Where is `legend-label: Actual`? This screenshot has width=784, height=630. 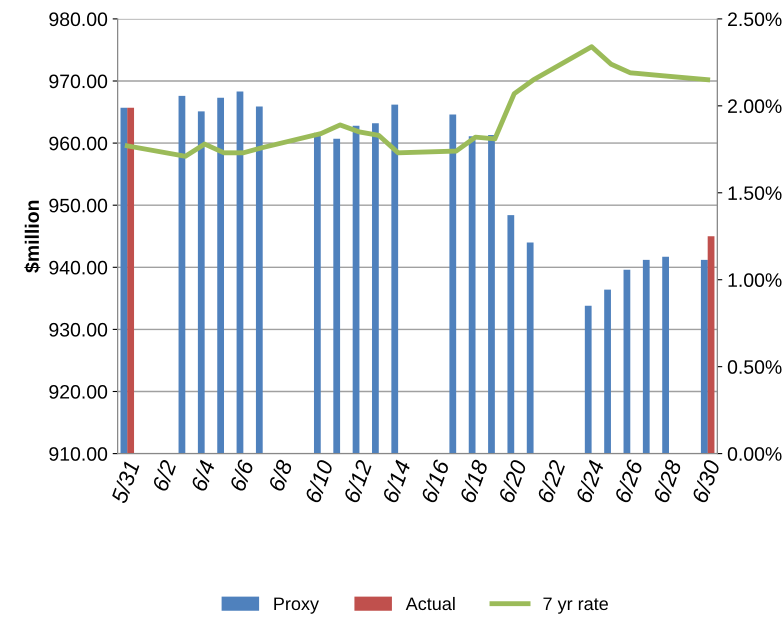 legend-label: Actual is located at coordinates (430, 603).